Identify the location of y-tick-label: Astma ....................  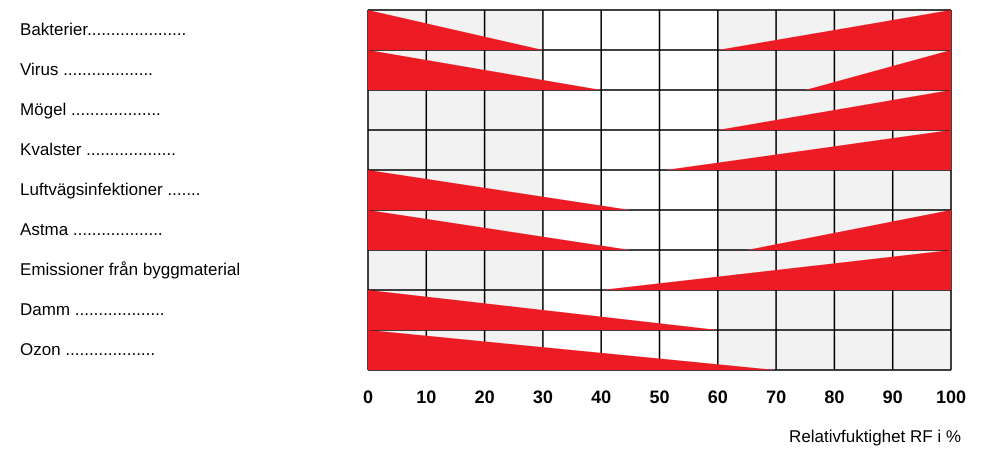
(91, 229).